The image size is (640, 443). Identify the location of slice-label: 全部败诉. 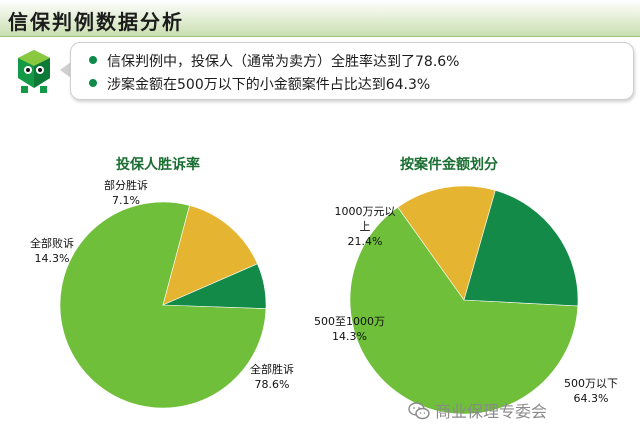
(52, 243).